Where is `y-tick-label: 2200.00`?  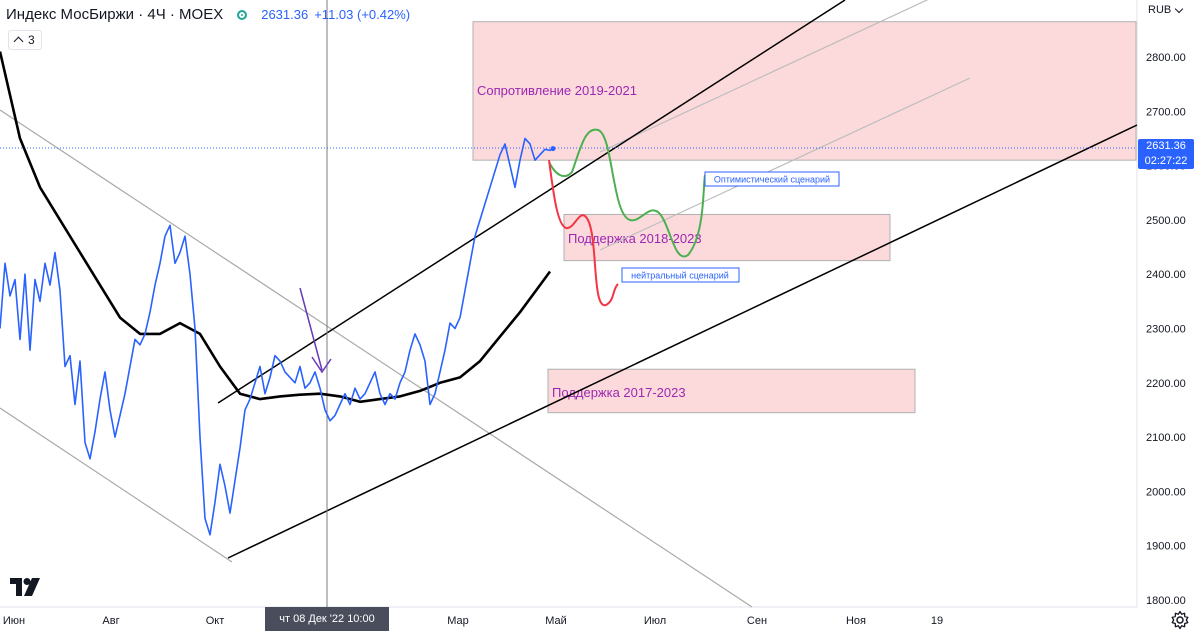 y-tick-label: 2200.00 is located at coordinates (1166, 384).